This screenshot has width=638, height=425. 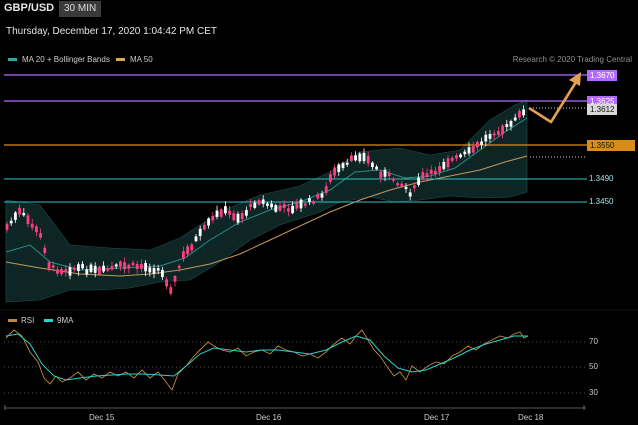 I want to click on projection-arrow, so click(x=553, y=102).